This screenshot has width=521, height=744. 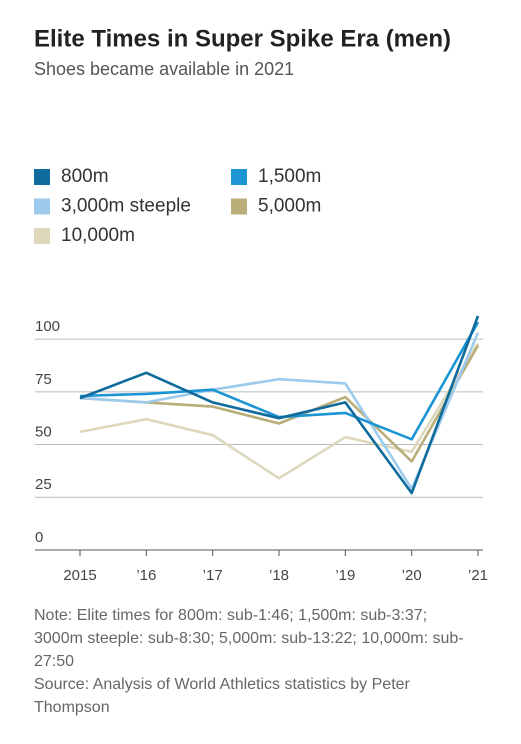 What do you see at coordinates (85, 176) in the screenshot?
I see `legend-label: 800m` at bounding box center [85, 176].